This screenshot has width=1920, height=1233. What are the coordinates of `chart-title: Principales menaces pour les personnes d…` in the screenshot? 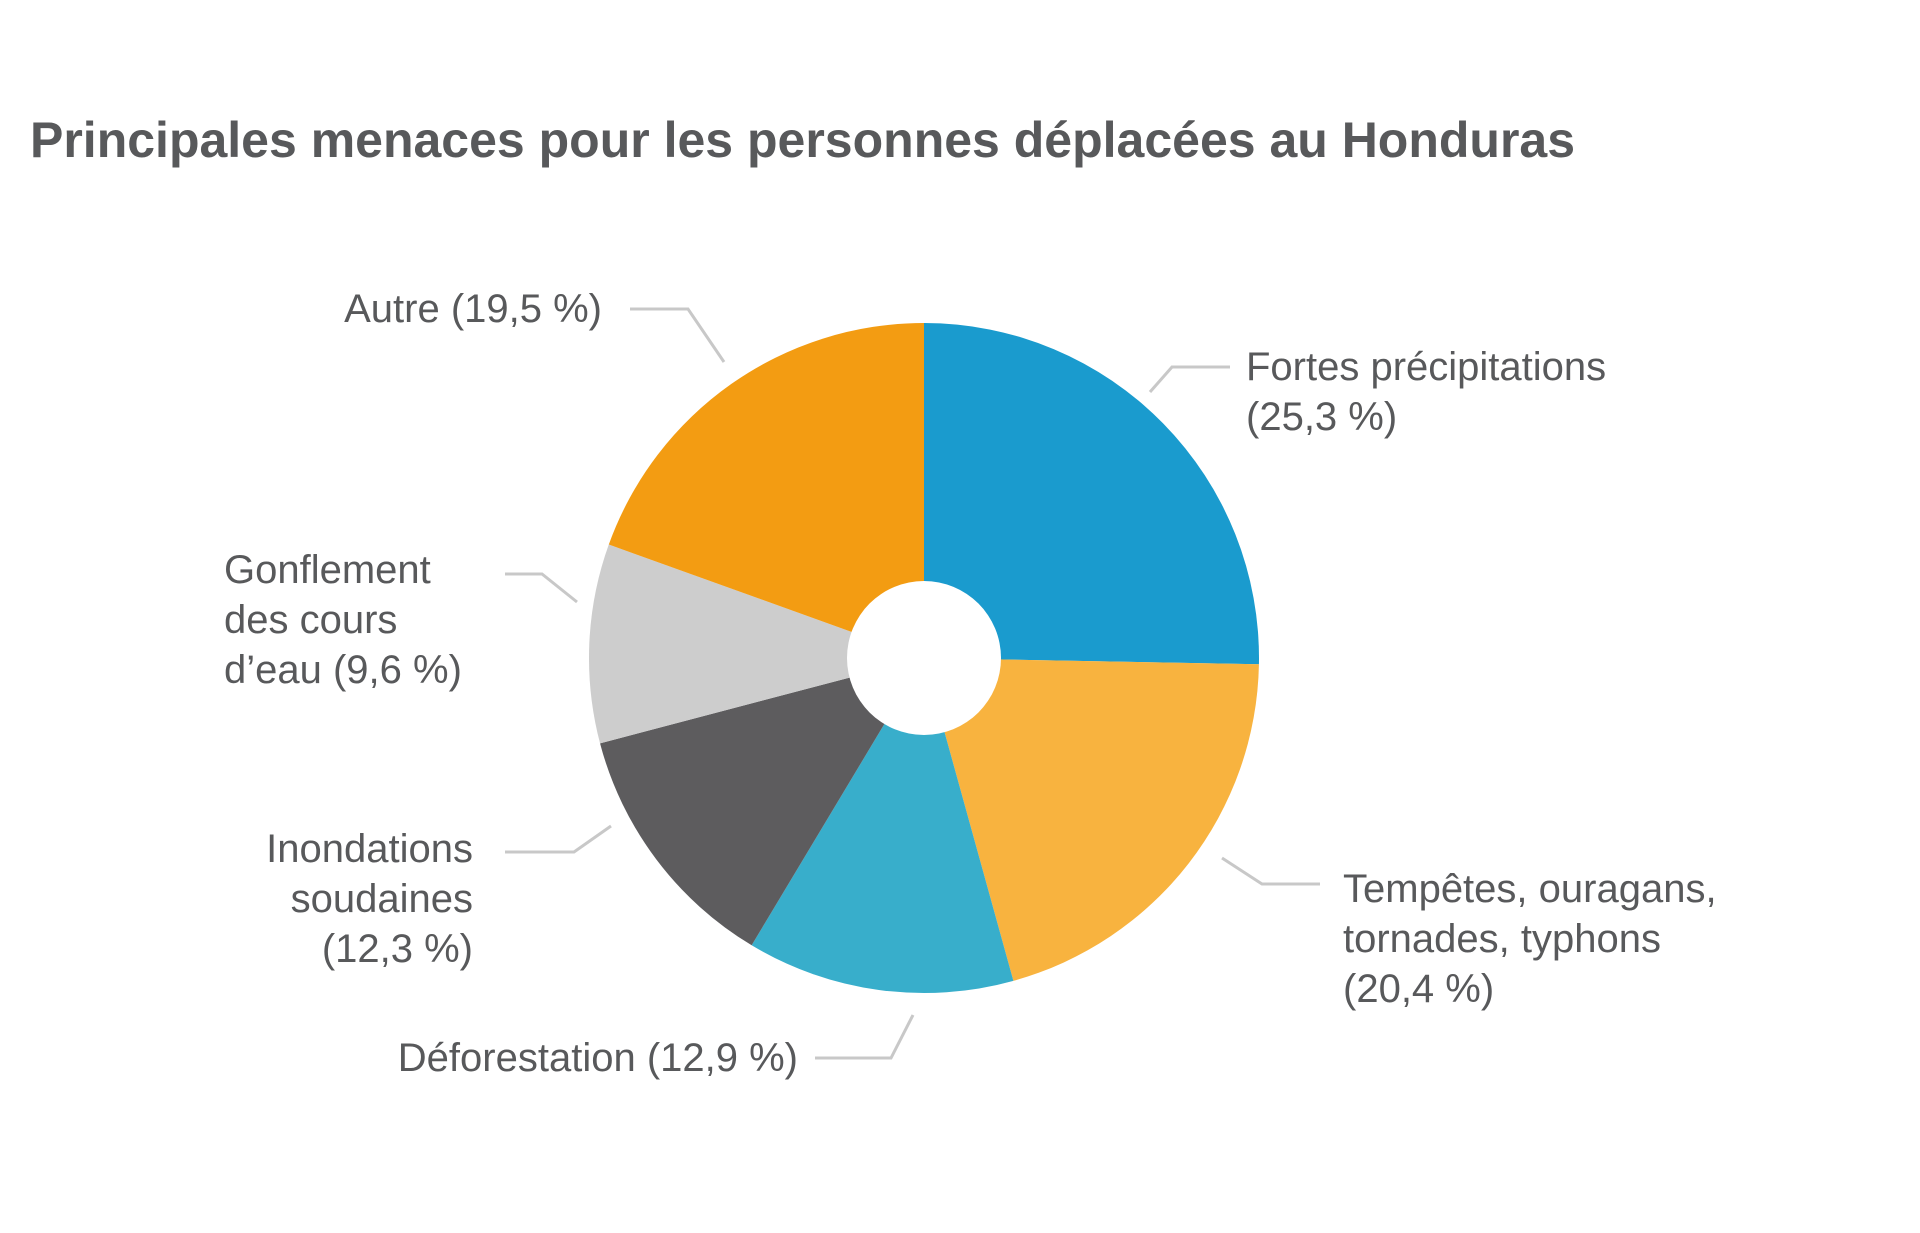 It's located at (802, 140).